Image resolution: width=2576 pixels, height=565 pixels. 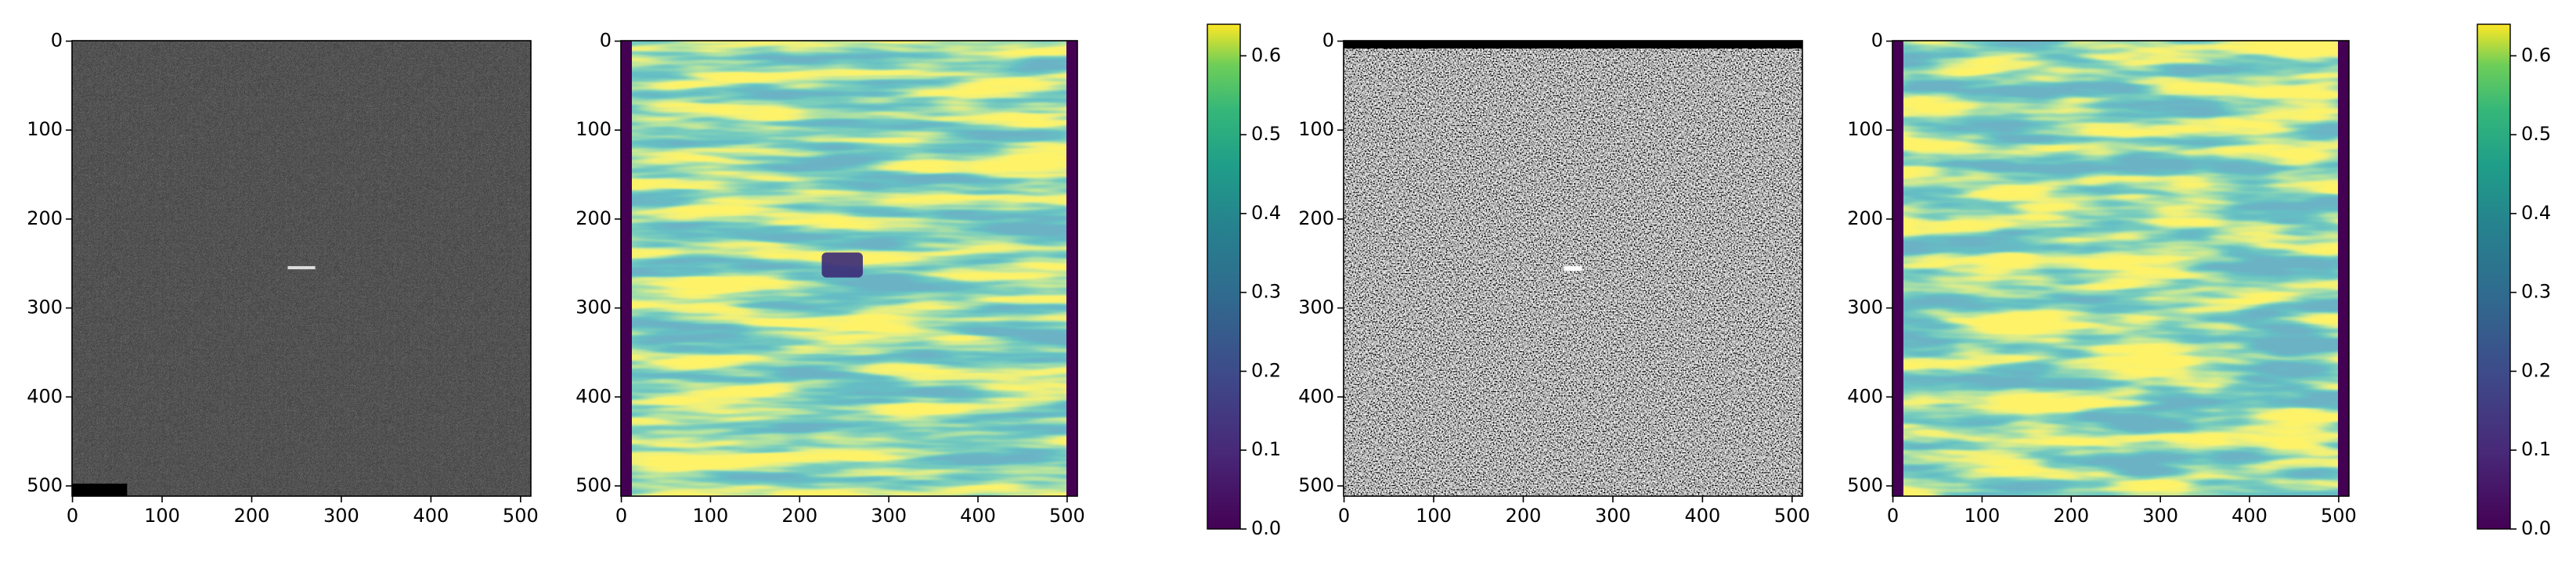 I want to click on dark-patch, so click(x=842, y=265).